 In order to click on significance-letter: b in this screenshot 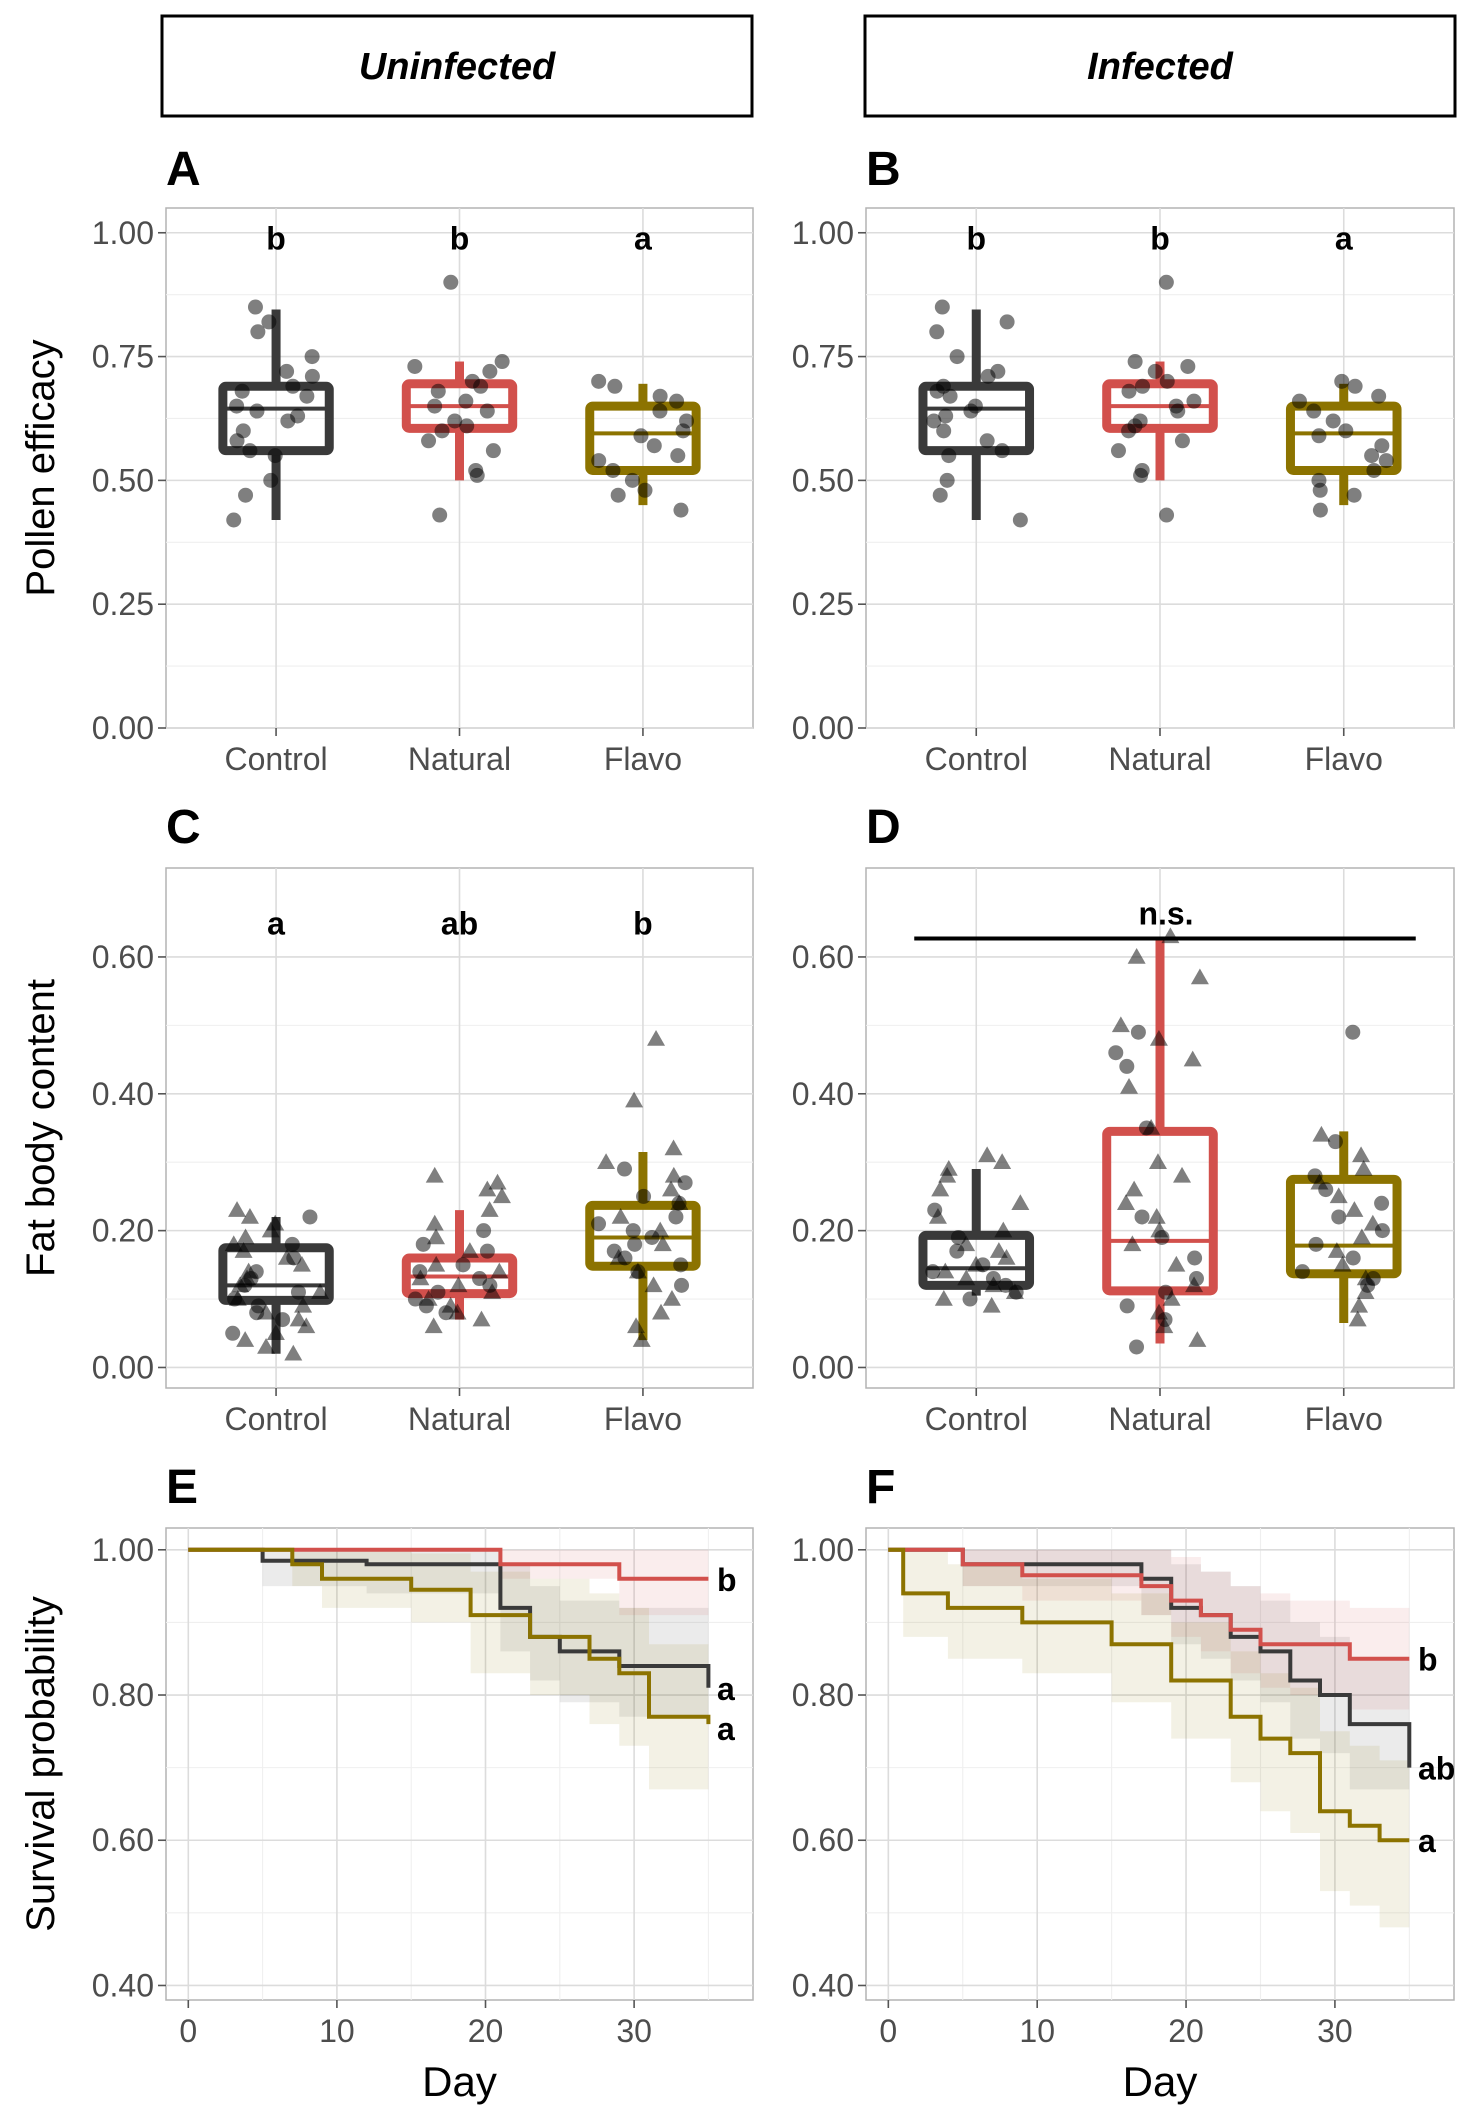, I will do `click(727, 1580)`.